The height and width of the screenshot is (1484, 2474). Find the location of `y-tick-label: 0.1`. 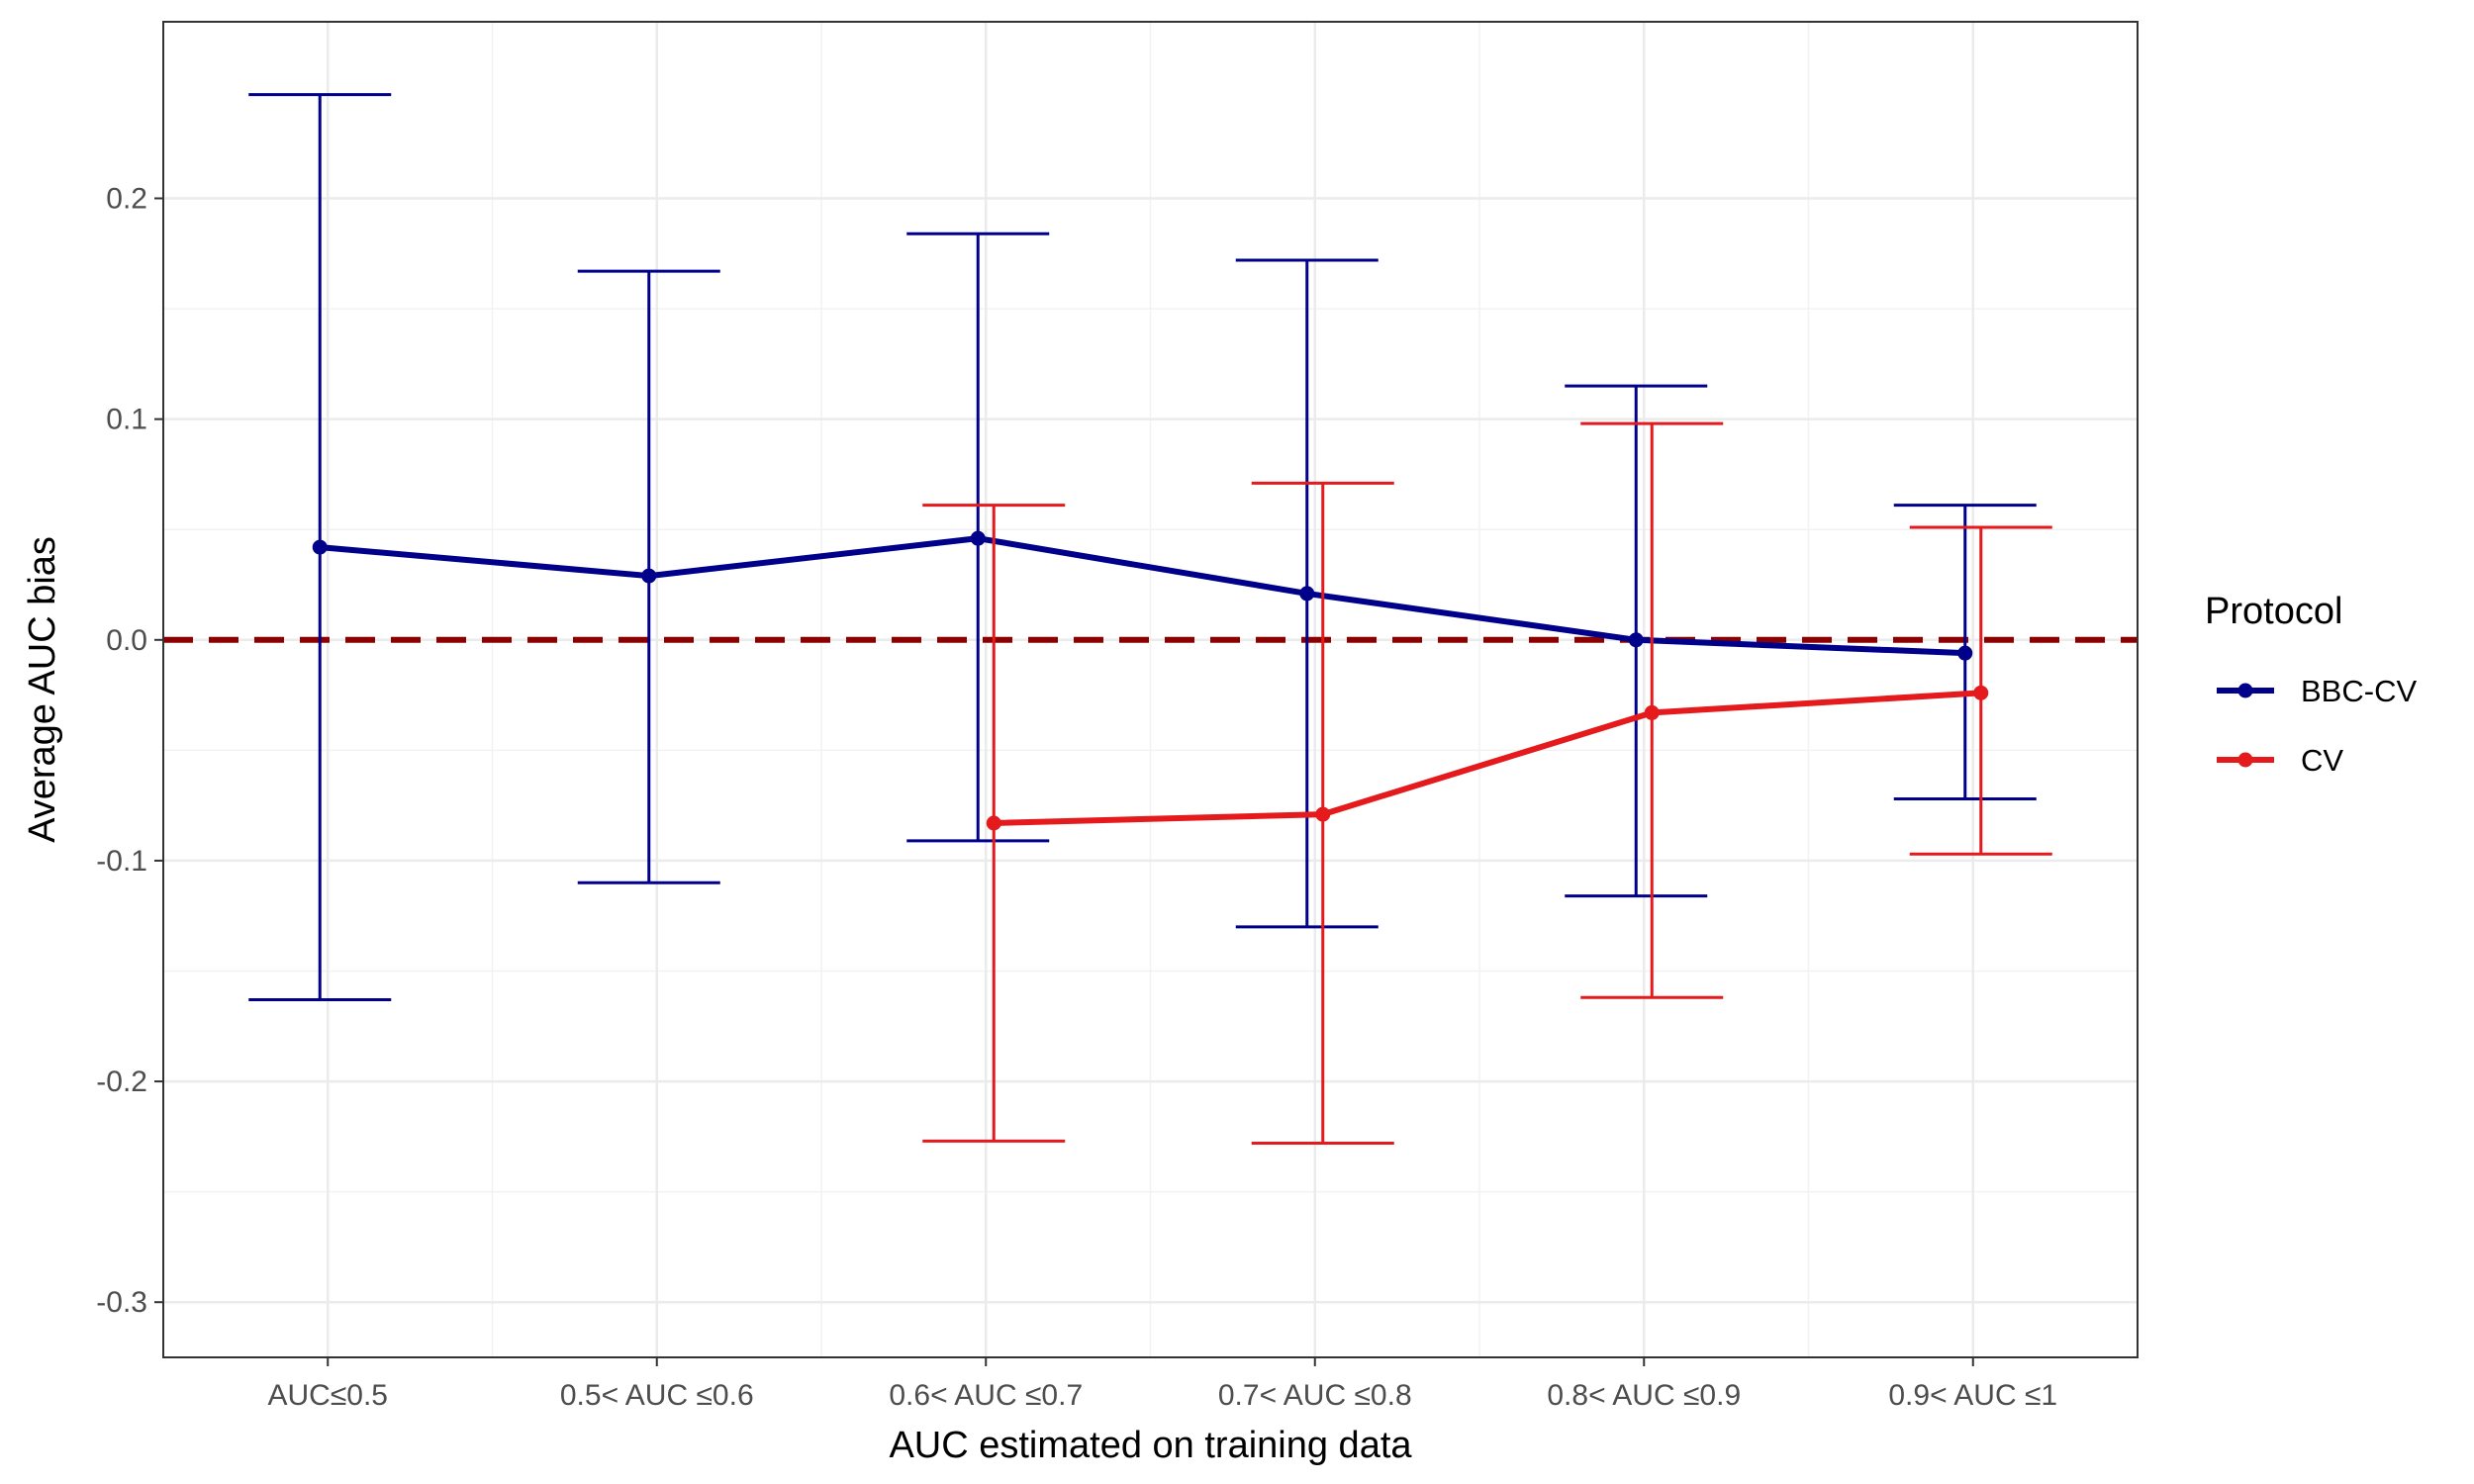

y-tick-label: 0.1 is located at coordinates (127, 420).